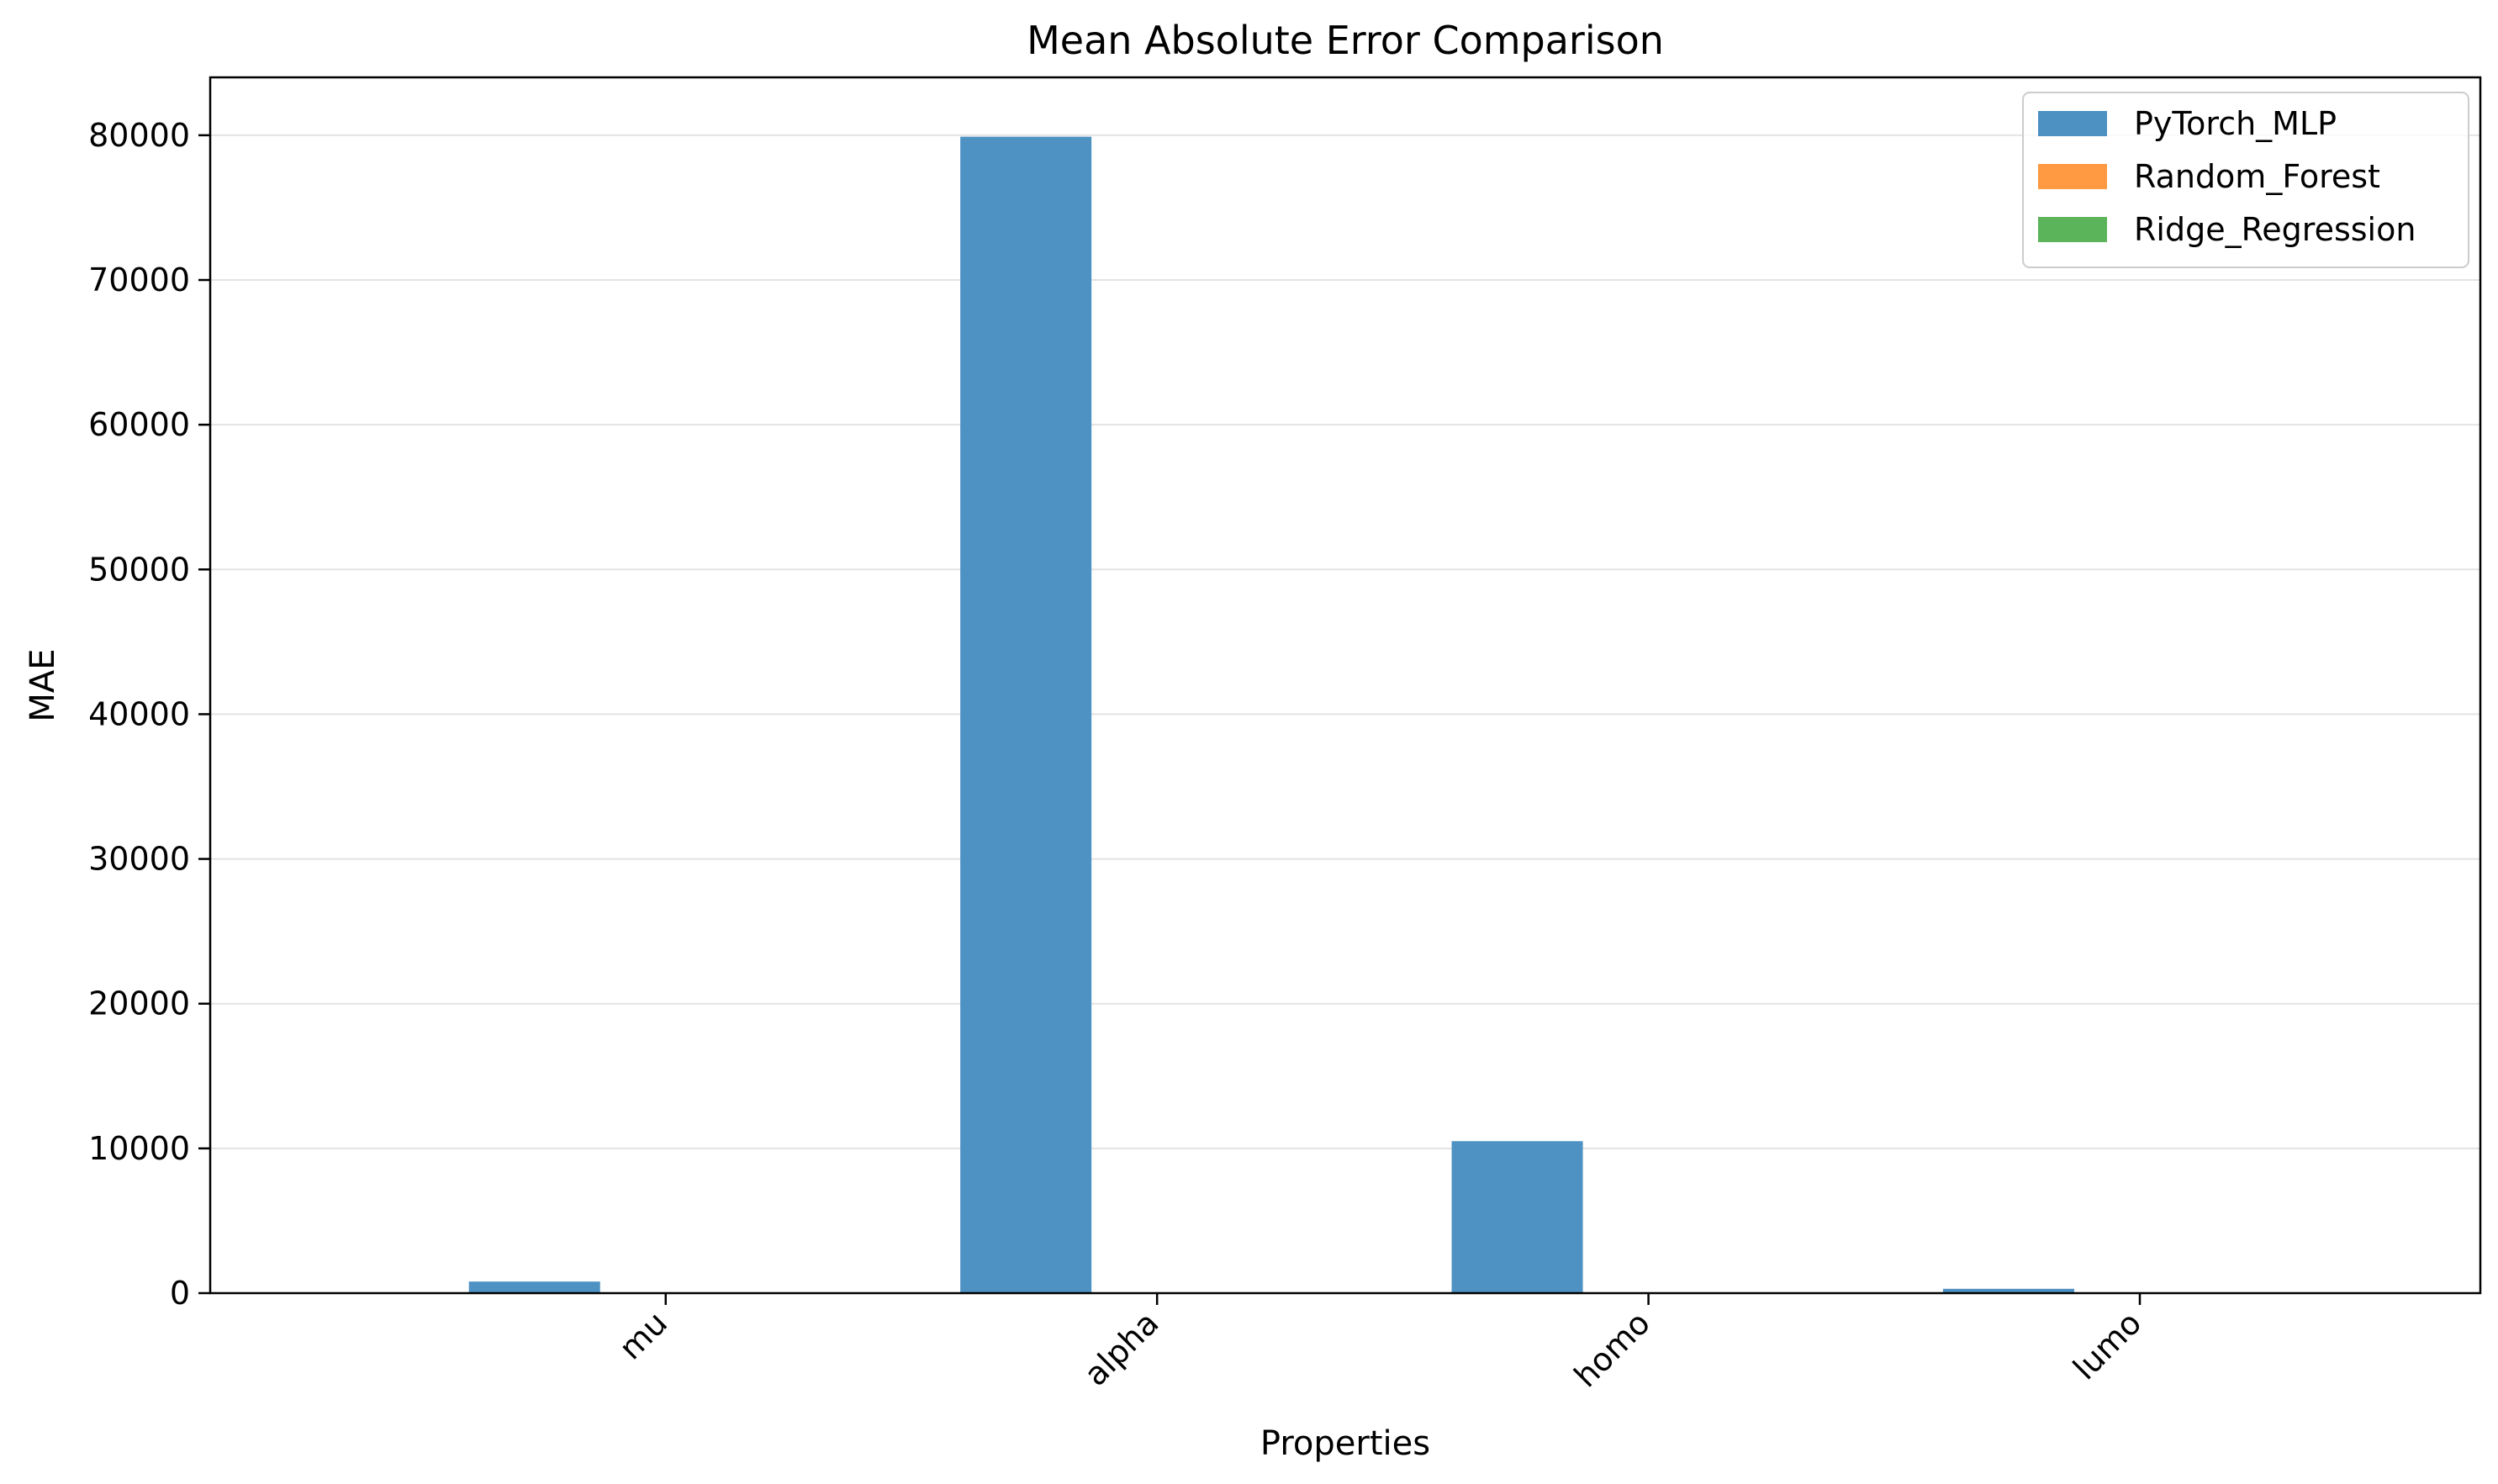  What do you see at coordinates (1345, 1443) in the screenshot?
I see `x-axis-label: Properties` at bounding box center [1345, 1443].